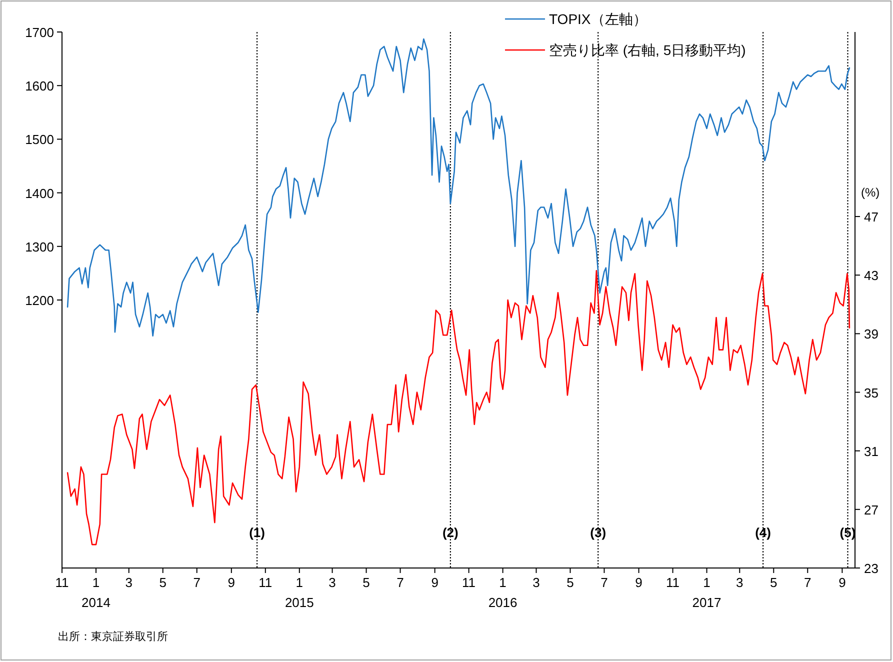 This screenshot has width=893, height=662. I want to click on y-tick-label: 1700, so click(39, 32).